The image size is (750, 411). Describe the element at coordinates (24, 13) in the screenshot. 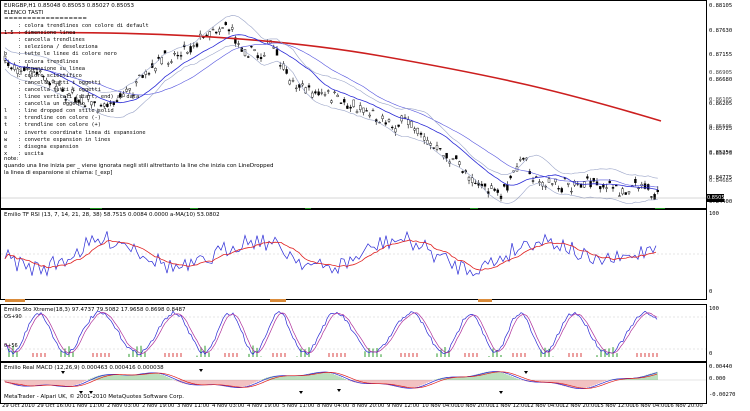

I see `hotkey-list-title: ELENCO TASTI` at that location.